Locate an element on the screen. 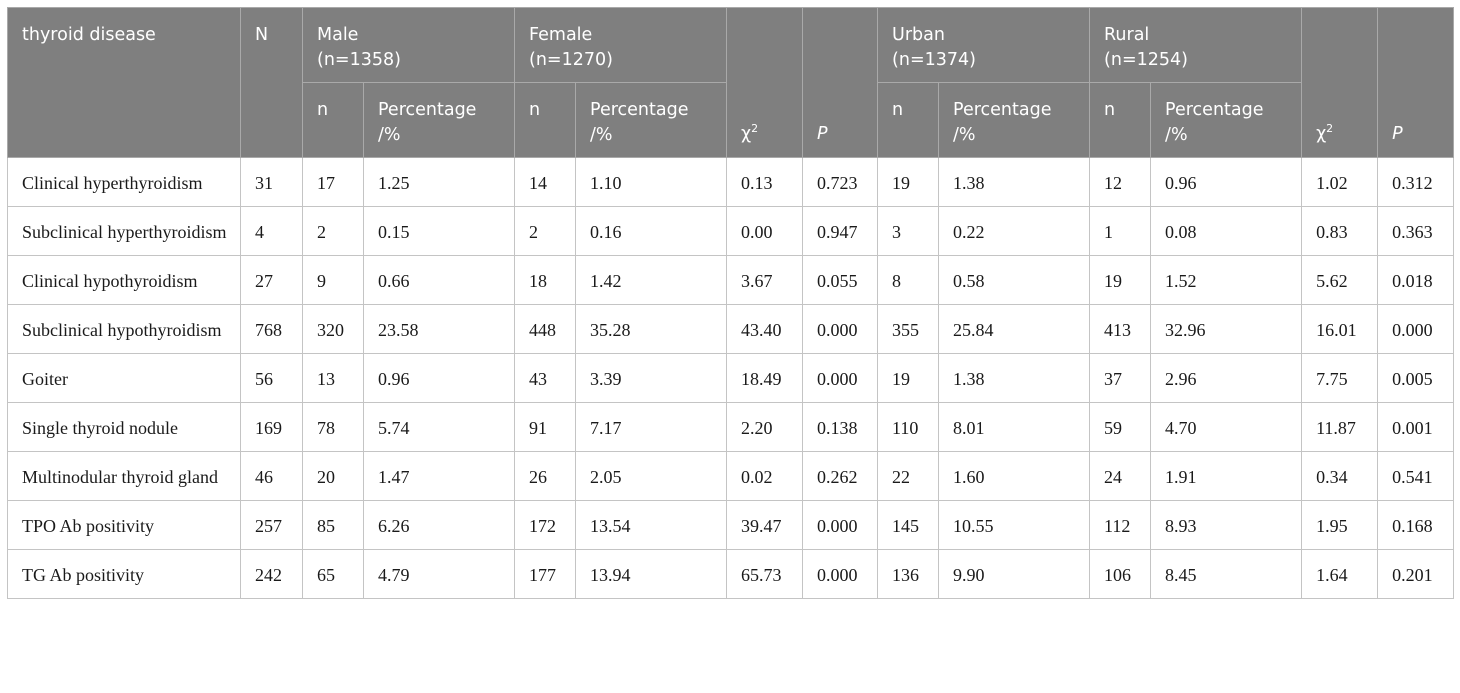 This screenshot has width=1460, height=693. header-p-area: P is located at coordinates (1416, 82).